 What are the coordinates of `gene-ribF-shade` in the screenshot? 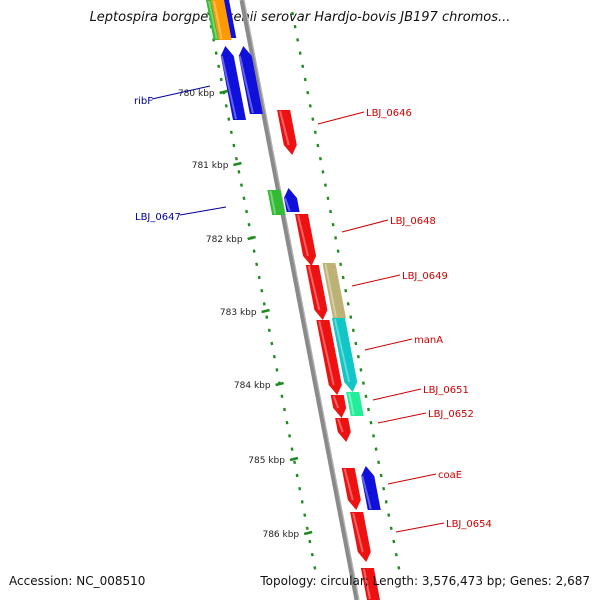 It's located at (228, 87).